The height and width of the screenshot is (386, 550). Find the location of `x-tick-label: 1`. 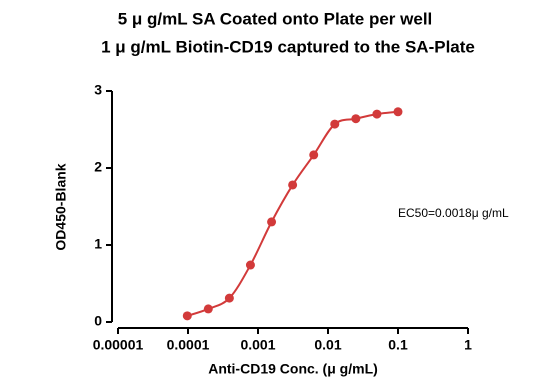

x-tick-label: 1 is located at coordinates (468, 345).